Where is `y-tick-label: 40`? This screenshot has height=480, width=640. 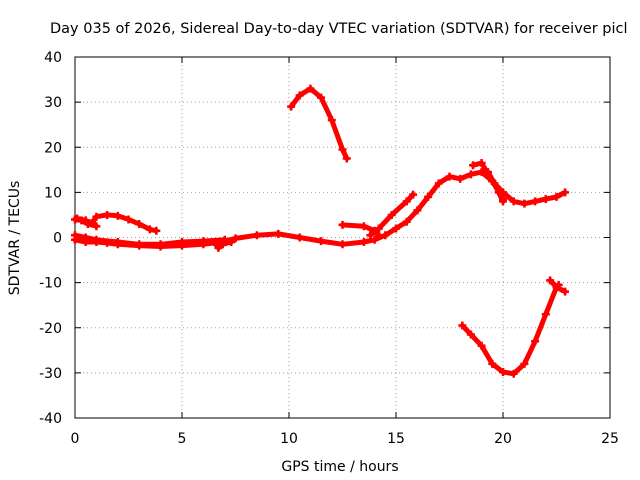 y-tick-label: 40 is located at coordinates (53, 58).